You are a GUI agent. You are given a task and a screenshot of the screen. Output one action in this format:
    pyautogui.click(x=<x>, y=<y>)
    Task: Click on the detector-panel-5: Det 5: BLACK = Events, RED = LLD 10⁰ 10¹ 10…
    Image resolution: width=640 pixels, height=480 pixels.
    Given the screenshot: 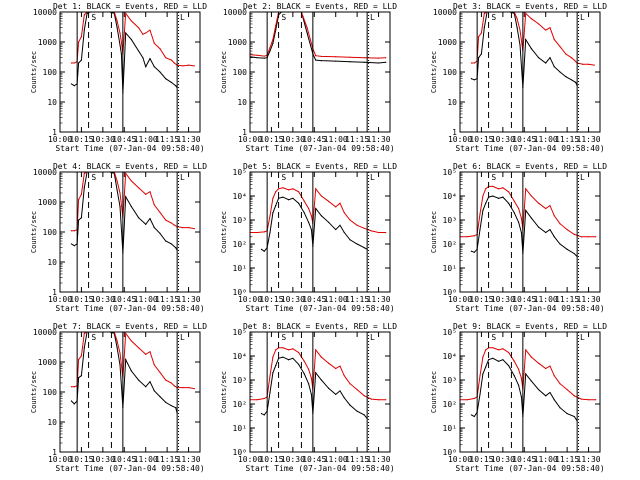 What is the action you would take?
    pyautogui.click(x=308, y=237)
    